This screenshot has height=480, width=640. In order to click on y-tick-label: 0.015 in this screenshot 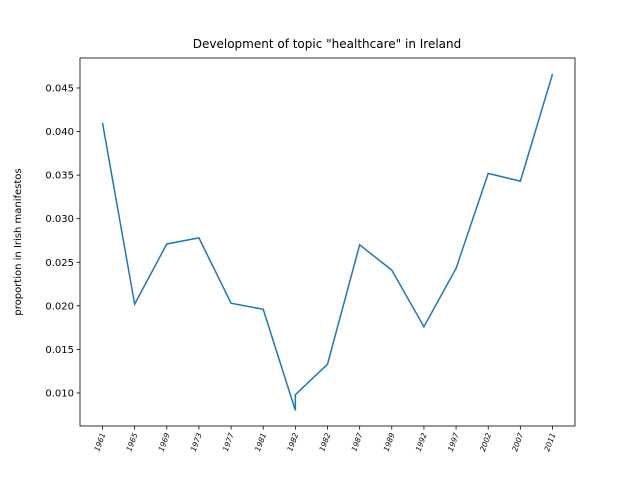, I will do `click(59, 350)`.